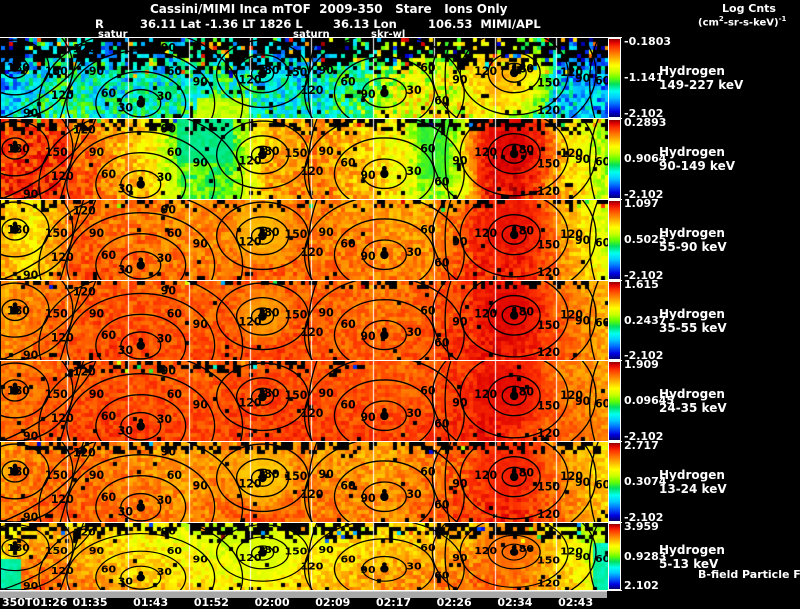  Describe the element at coordinates (644, 355) in the screenshot. I see `colorbar-scale-bottom: -2.102` at that location.